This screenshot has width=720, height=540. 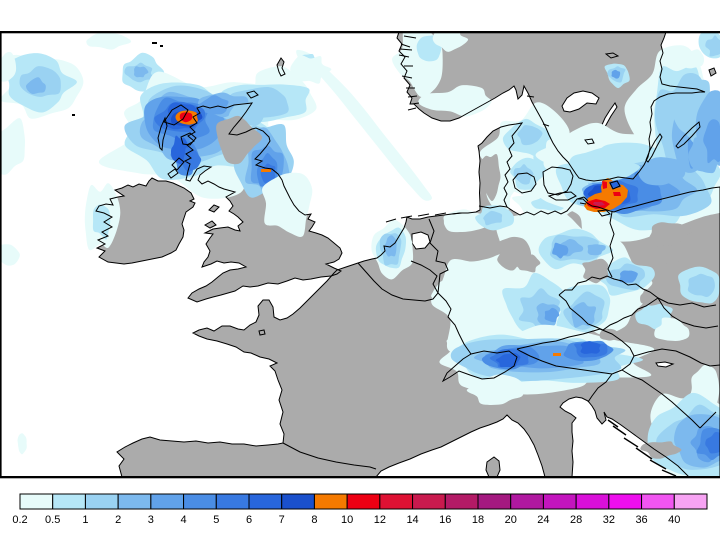 What do you see at coordinates (511, 520) in the screenshot?
I see `svg-text: 20` at bounding box center [511, 520].